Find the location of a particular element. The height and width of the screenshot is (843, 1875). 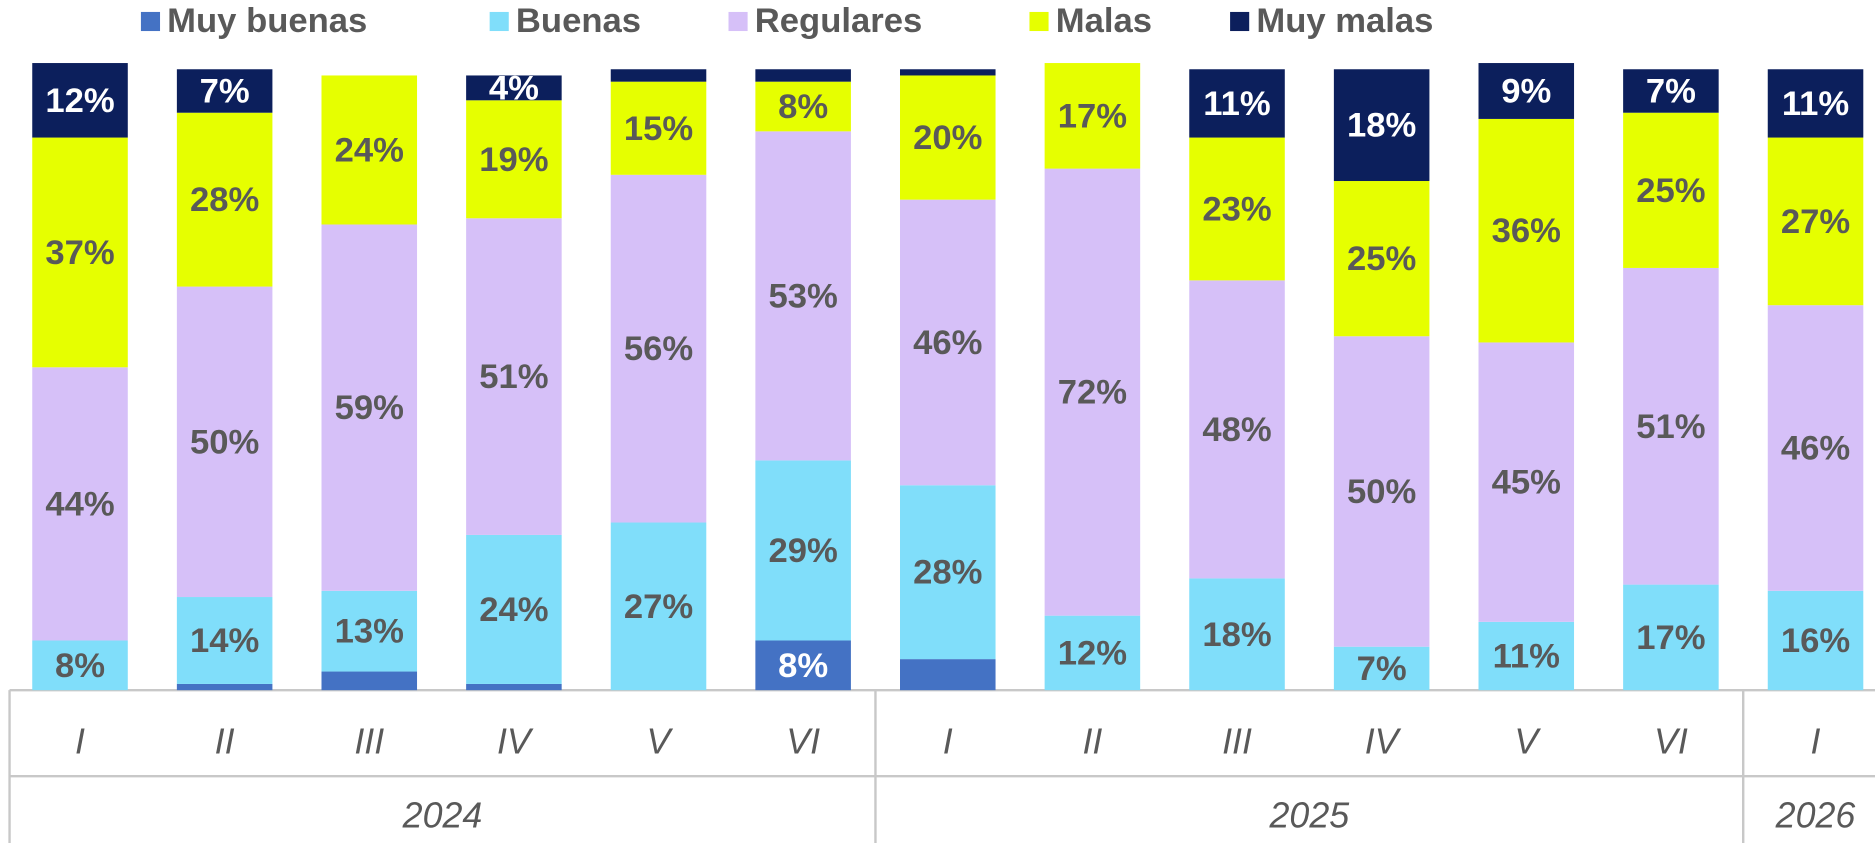

group-label: 2024 is located at coordinates (442, 815).